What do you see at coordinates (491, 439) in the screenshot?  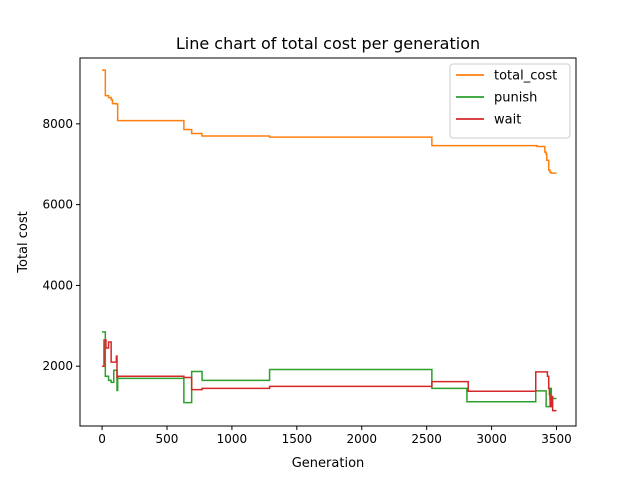 I see `x-tick-label: 3000` at bounding box center [491, 439].